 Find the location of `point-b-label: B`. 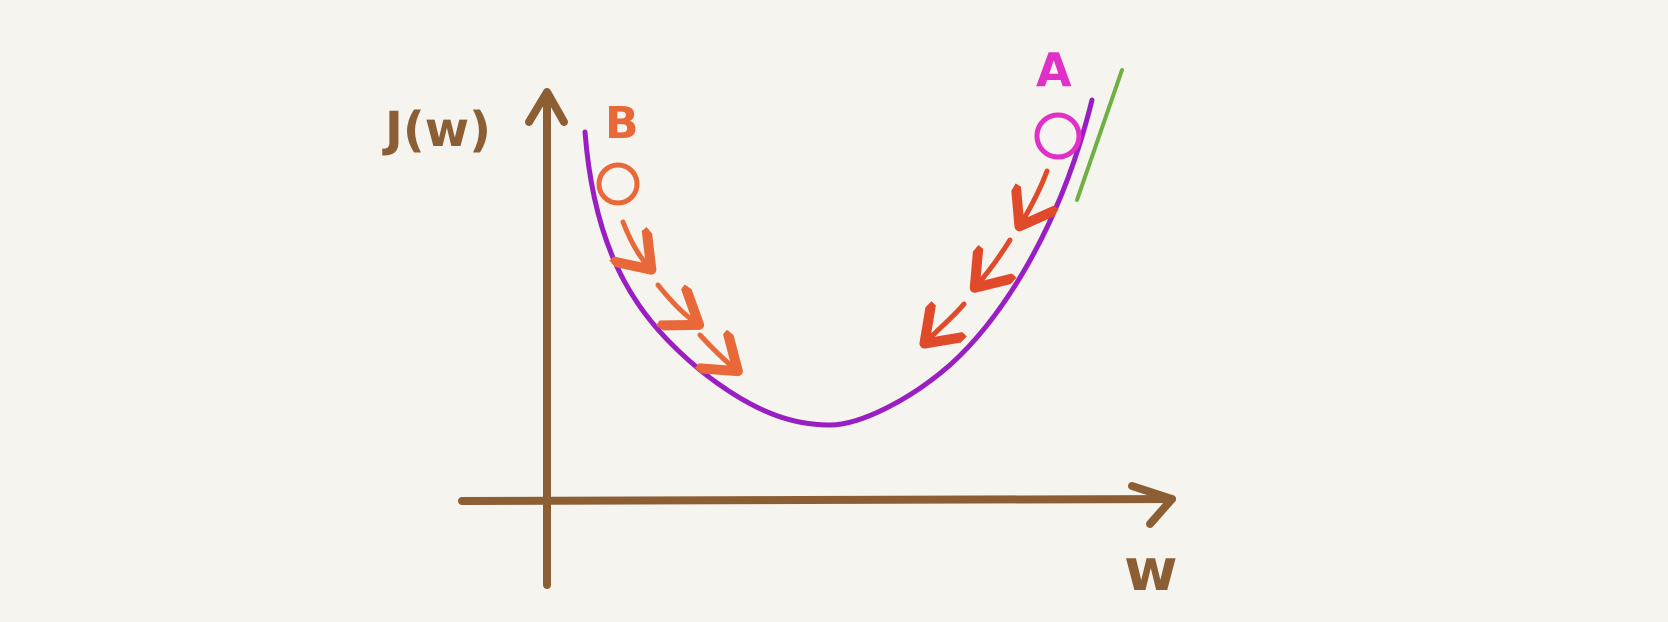

point-b-label: B is located at coordinates (622, 123).